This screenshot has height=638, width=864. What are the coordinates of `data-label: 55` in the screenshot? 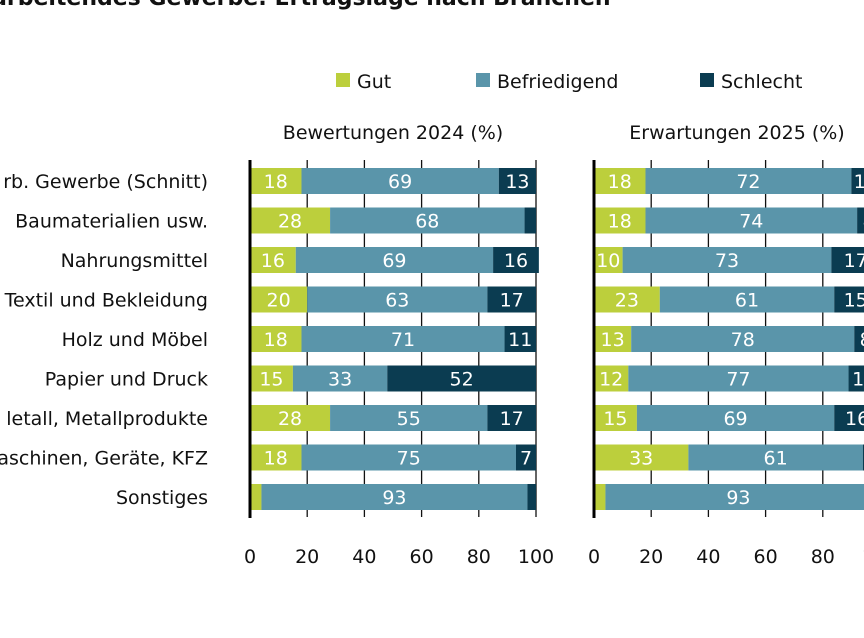 It's located at (409, 419).